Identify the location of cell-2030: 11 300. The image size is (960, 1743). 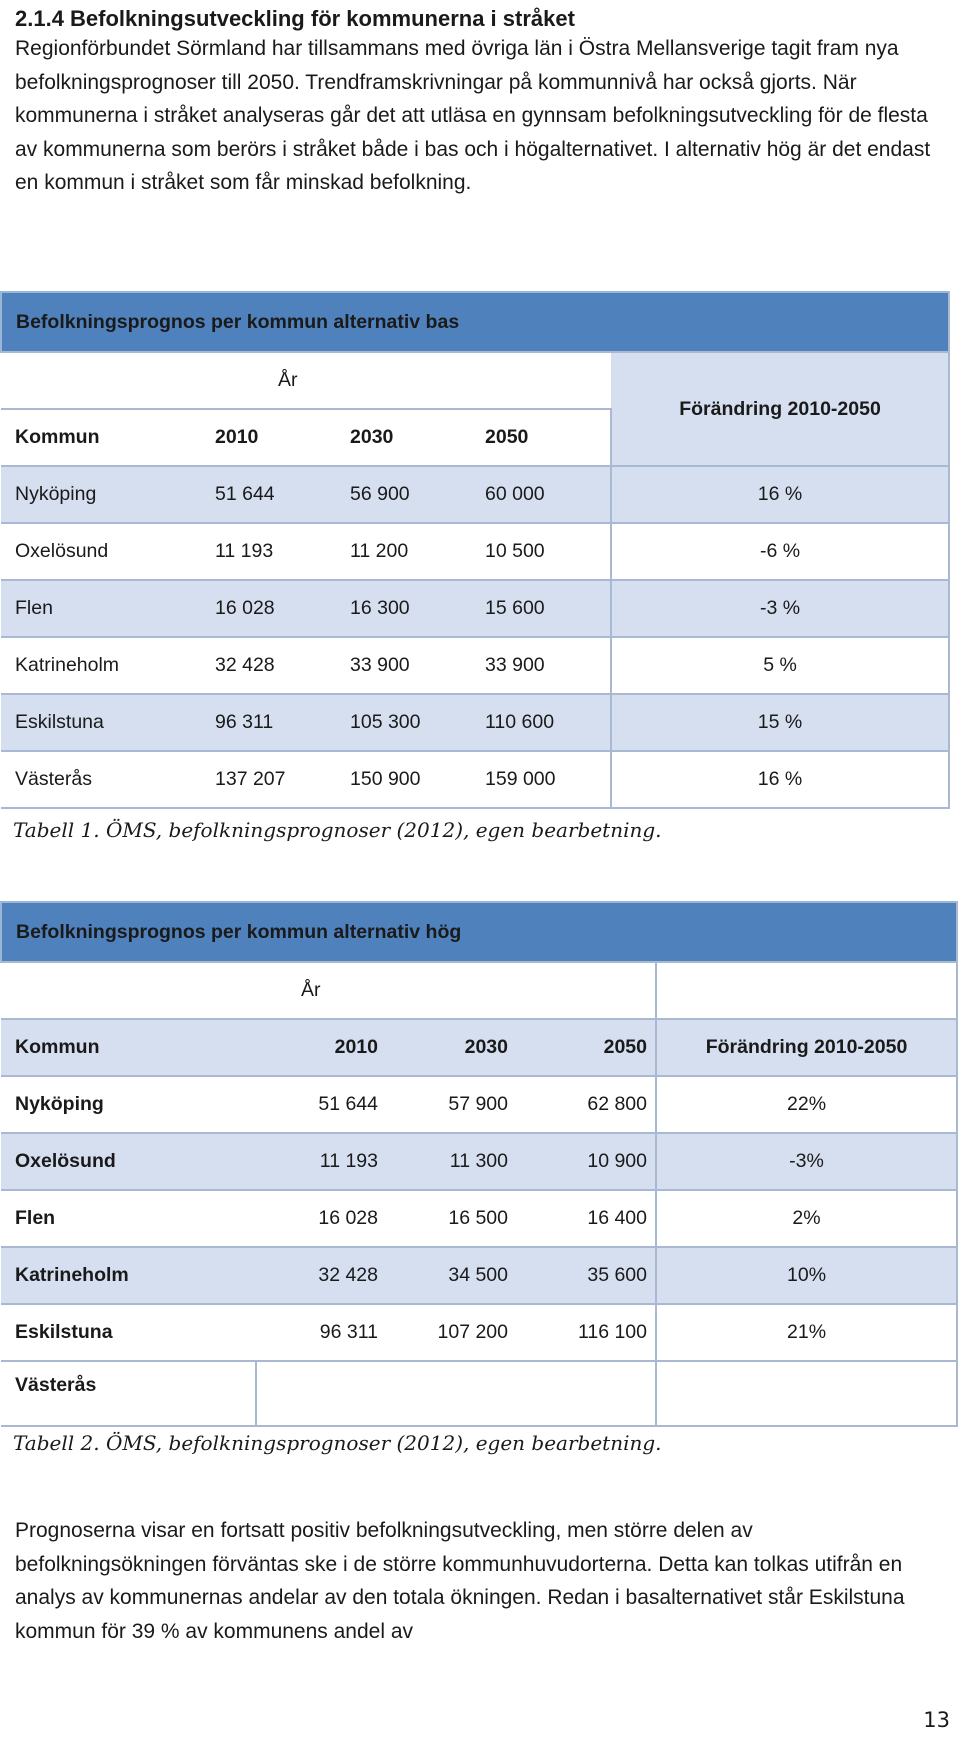
(451, 1162).